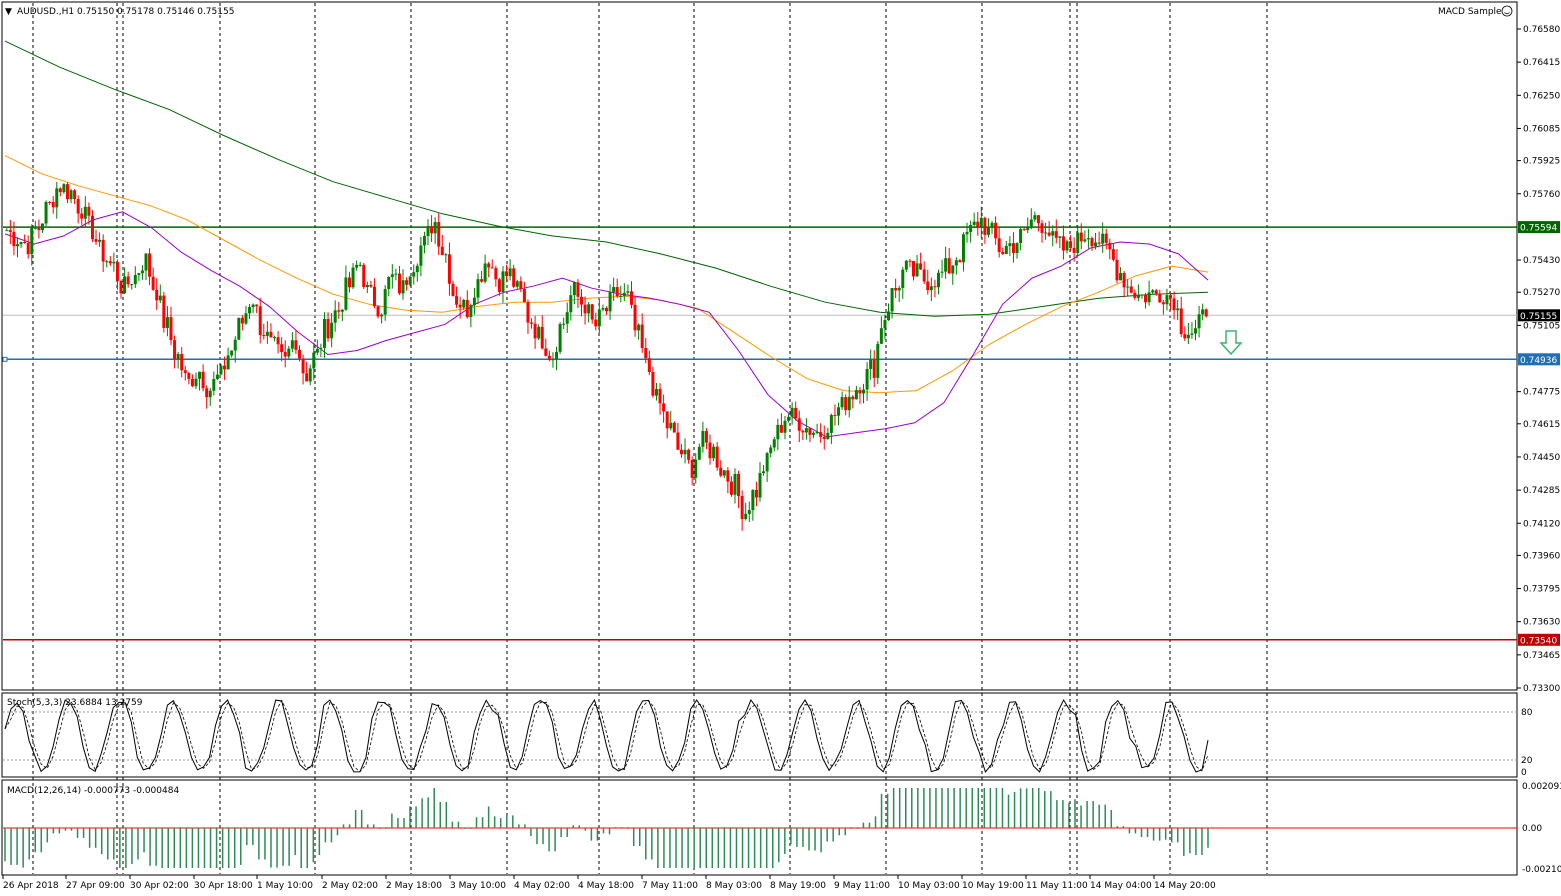 This screenshot has width=1561, height=896. What do you see at coordinates (759, 735) in the screenshot?
I see `stochastic-panel` at bounding box center [759, 735].